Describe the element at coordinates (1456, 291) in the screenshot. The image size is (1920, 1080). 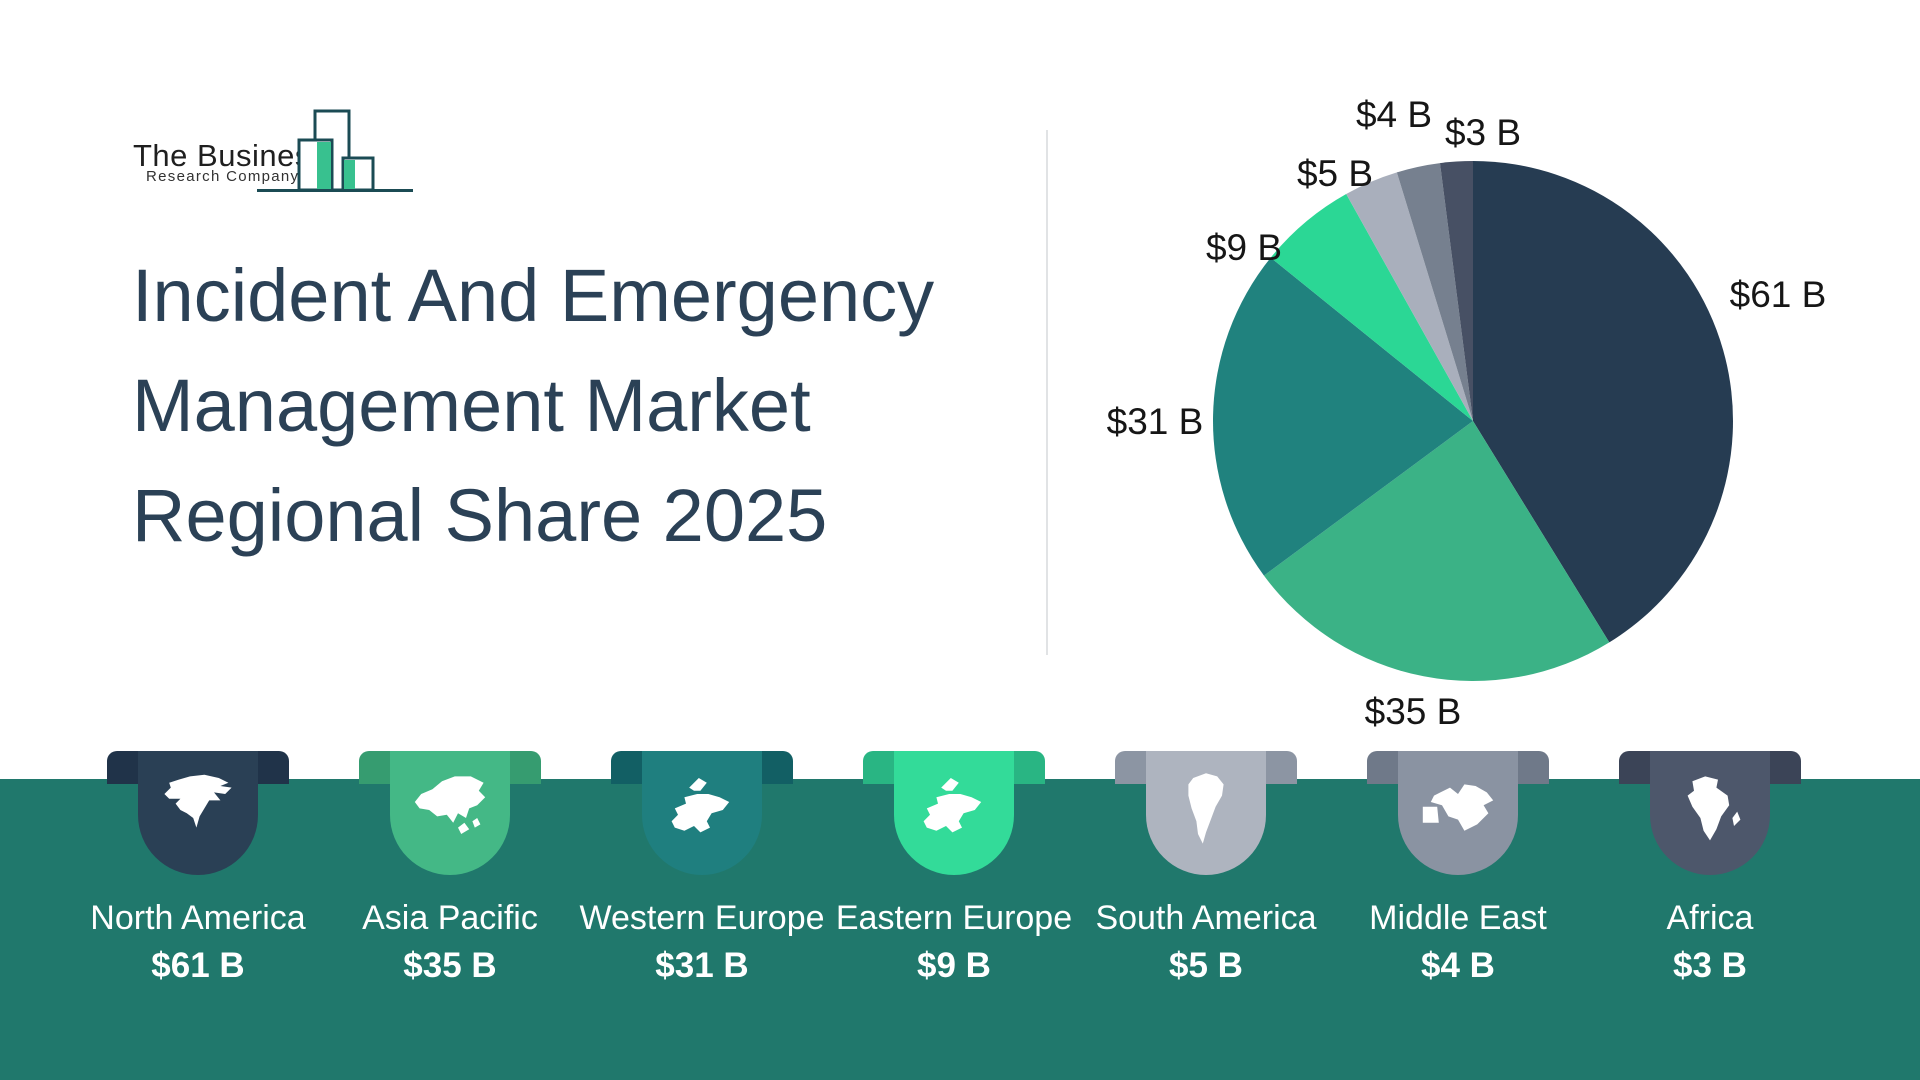
I see `pie-slice-africa` at that location.